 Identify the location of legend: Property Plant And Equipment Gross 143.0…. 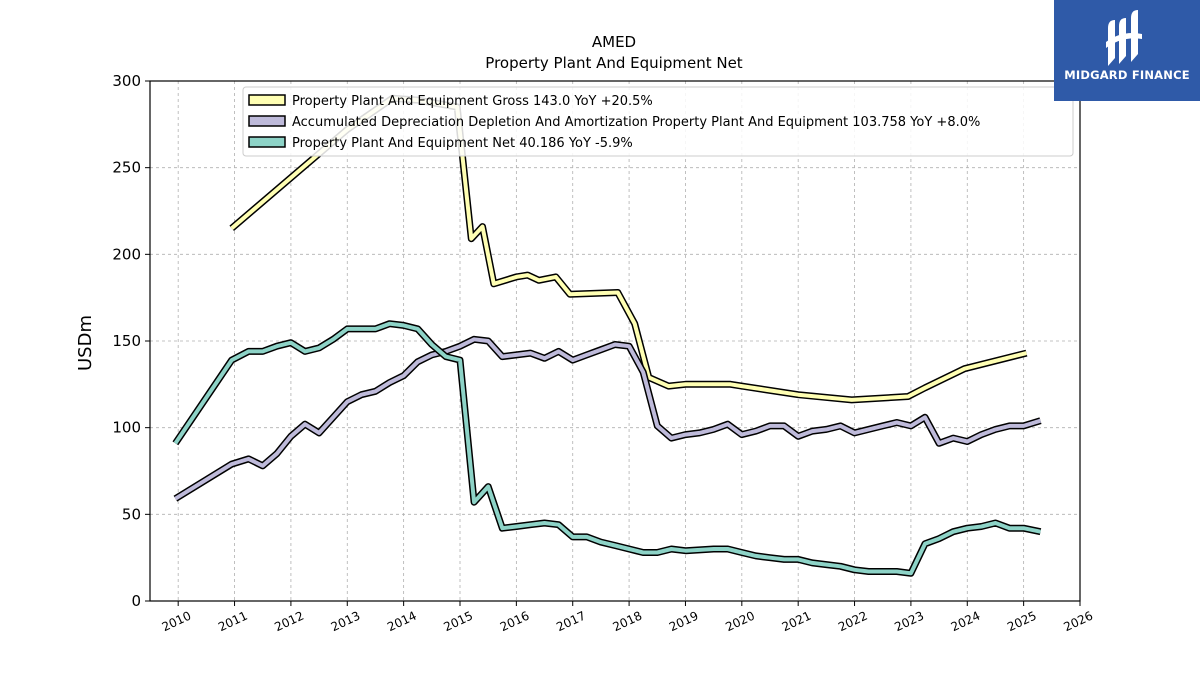
(658, 121).